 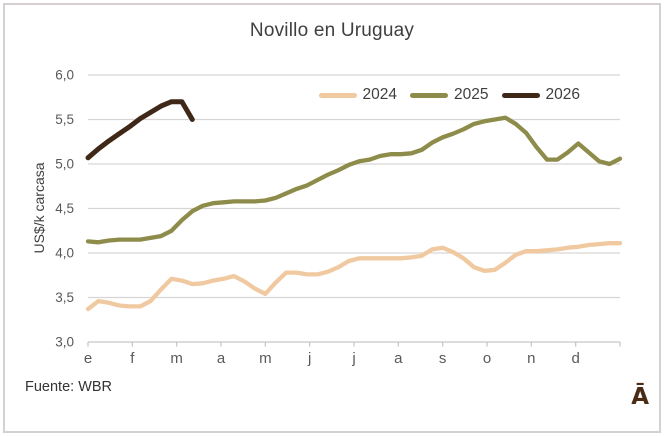 What do you see at coordinates (332, 30) in the screenshot?
I see `chart-title: Novillo en Uruguay` at bounding box center [332, 30].